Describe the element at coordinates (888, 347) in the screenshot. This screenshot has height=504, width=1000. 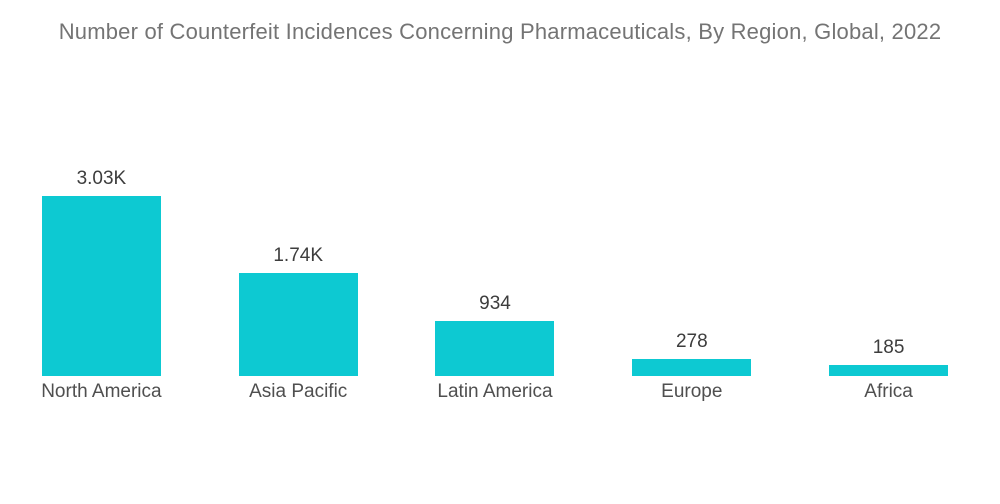
I see `bar-value-label: 185` at that location.